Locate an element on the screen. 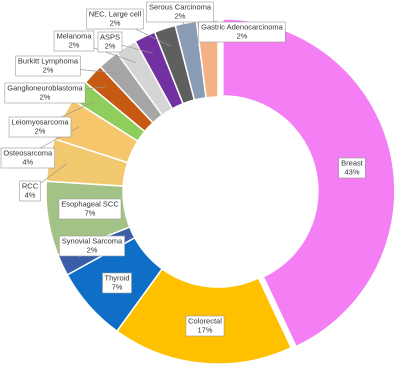 The image size is (400, 369). label-name: NEC, Large cell is located at coordinates (115, 13).